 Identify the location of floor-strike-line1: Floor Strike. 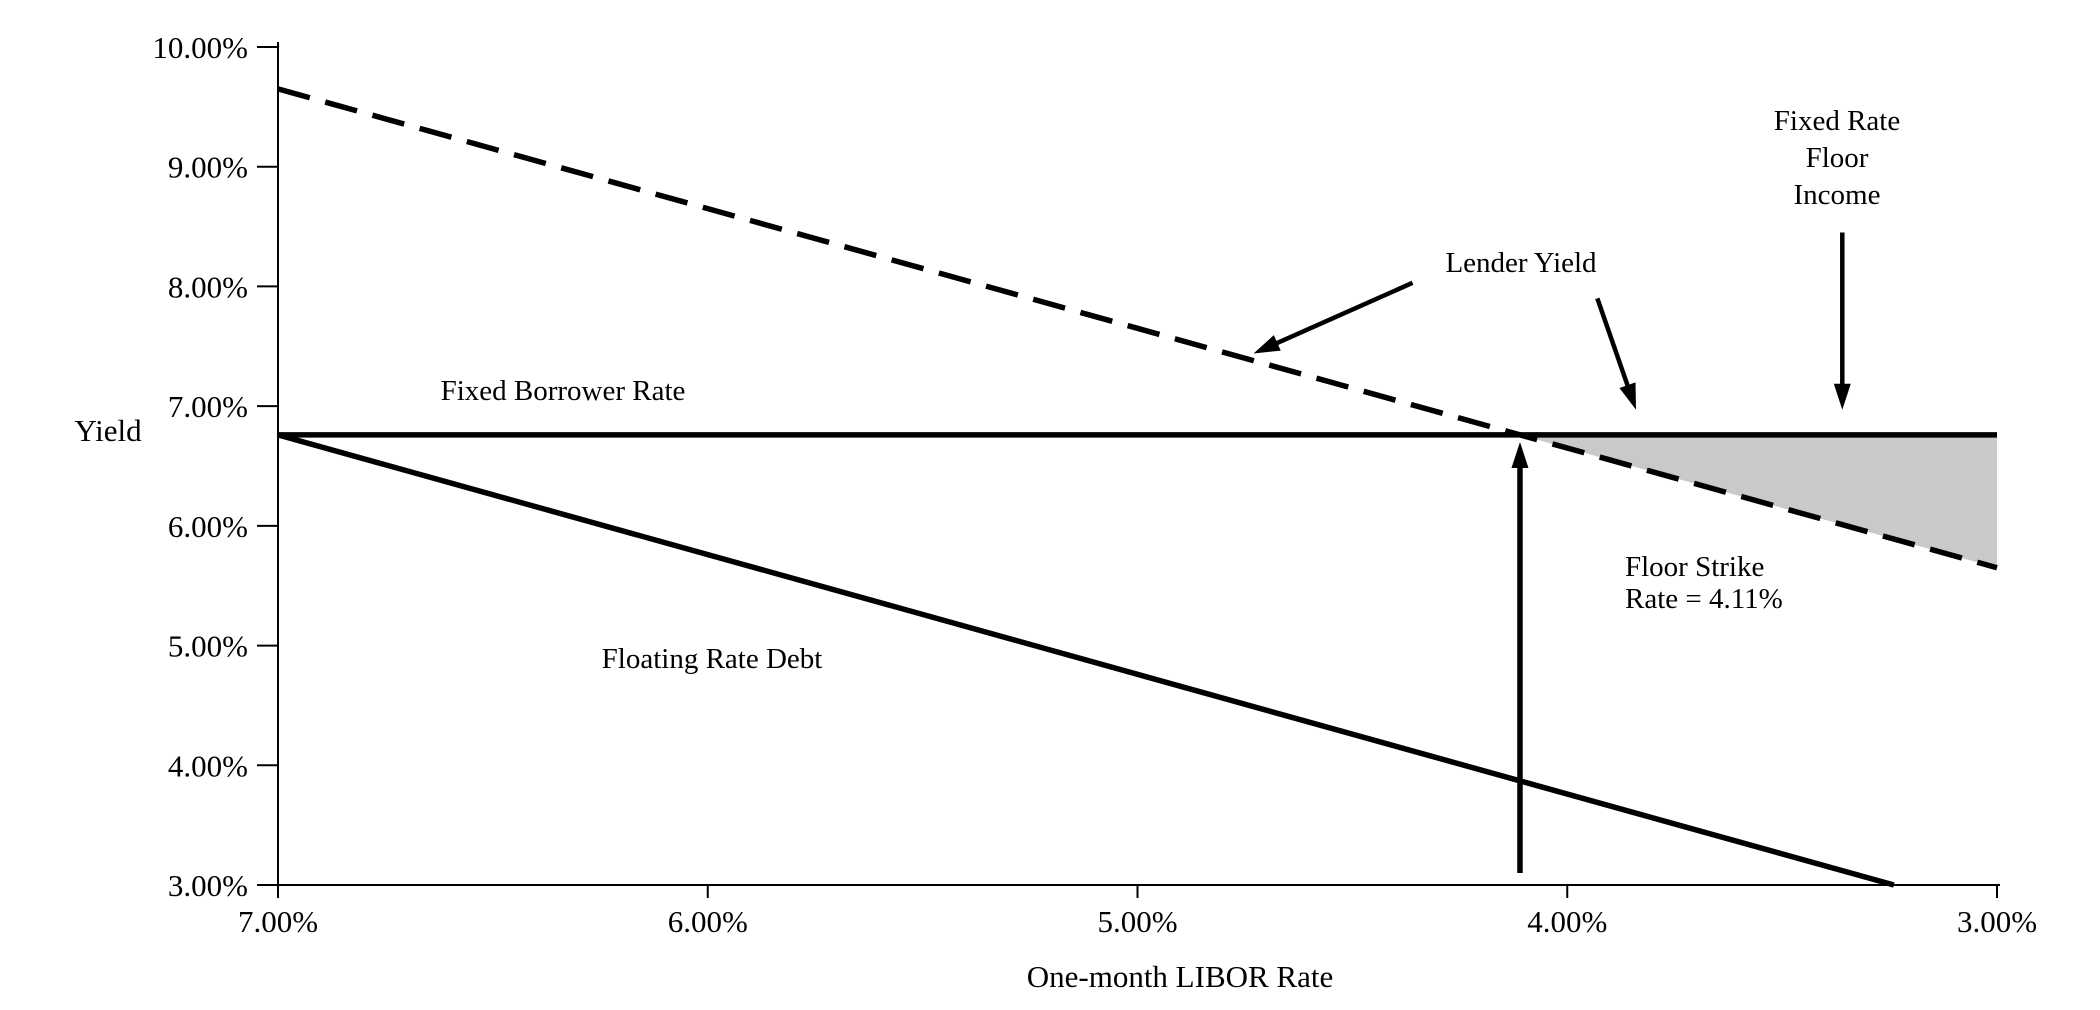
(1695, 567).